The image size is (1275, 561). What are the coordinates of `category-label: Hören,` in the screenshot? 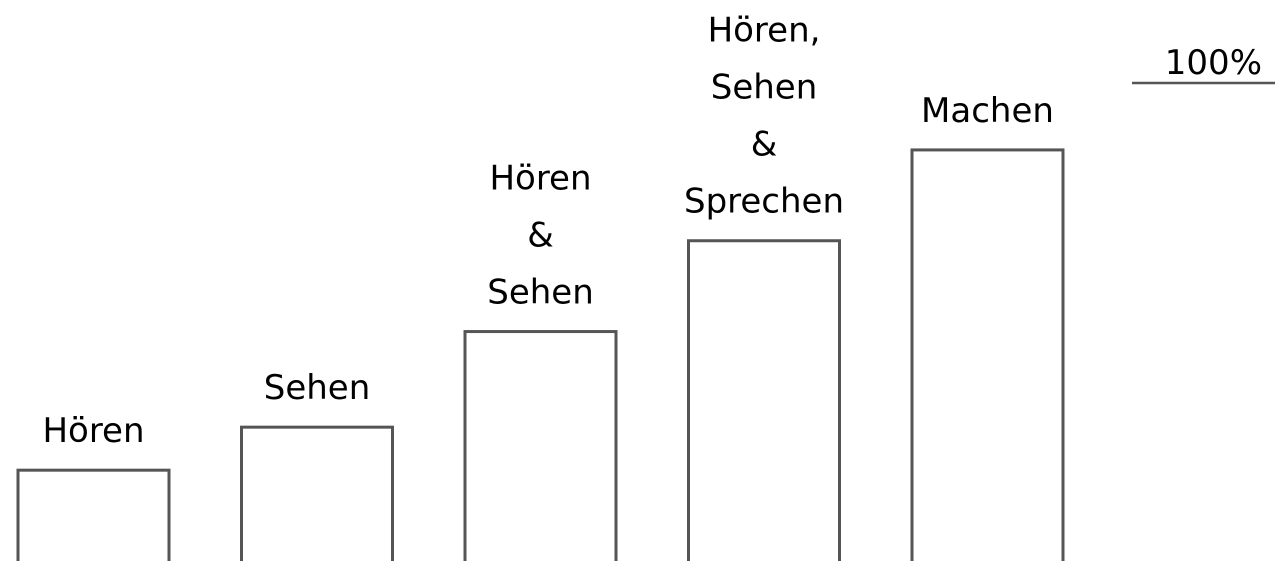 It's located at (764, 31).